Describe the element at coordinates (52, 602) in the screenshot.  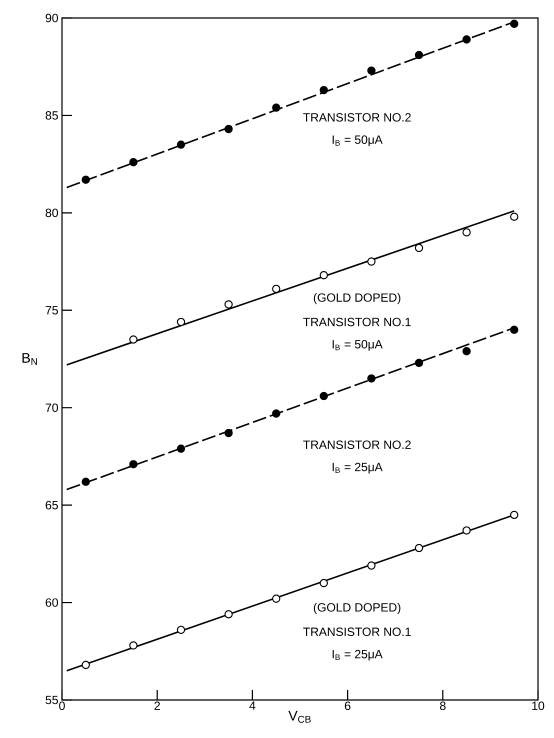
I see `y-tick-label: 60` at that location.